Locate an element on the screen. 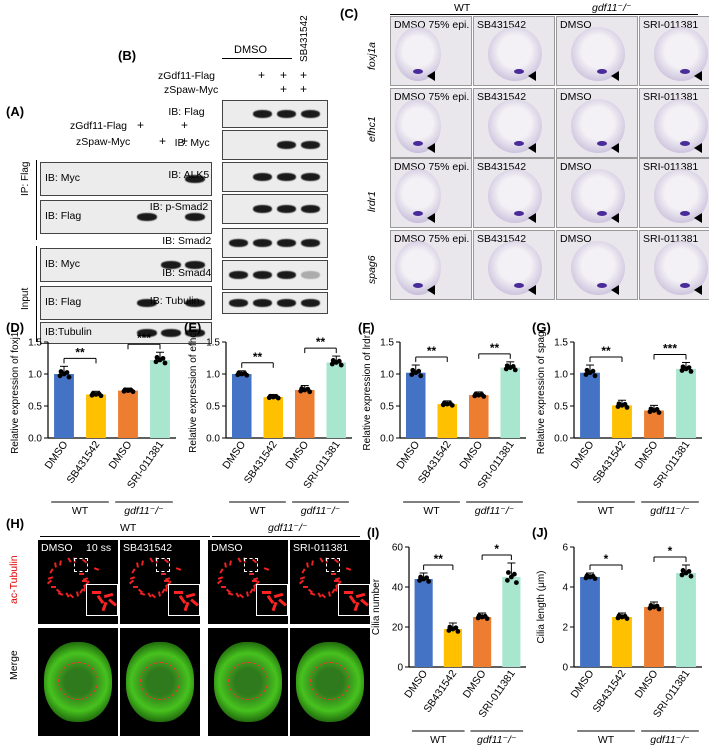 The width and height of the screenshot is (709, 752). y-tick-label: 1.5 is located at coordinates (213, 343).